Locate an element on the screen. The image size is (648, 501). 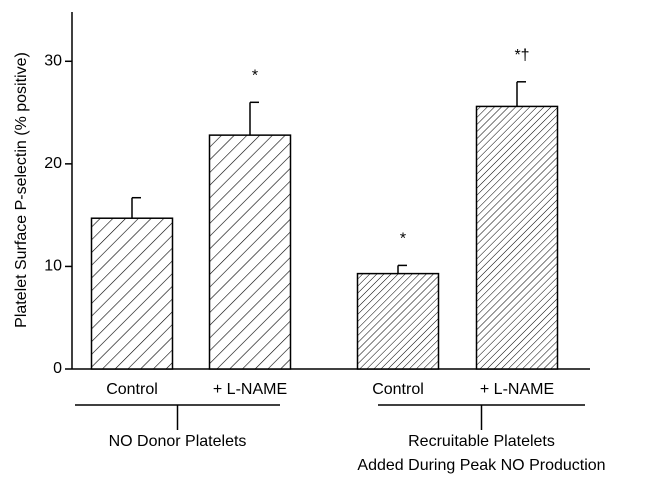
y-axis-label: Platelet Surface P-selectin (% positive) is located at coordinates (21, 190).